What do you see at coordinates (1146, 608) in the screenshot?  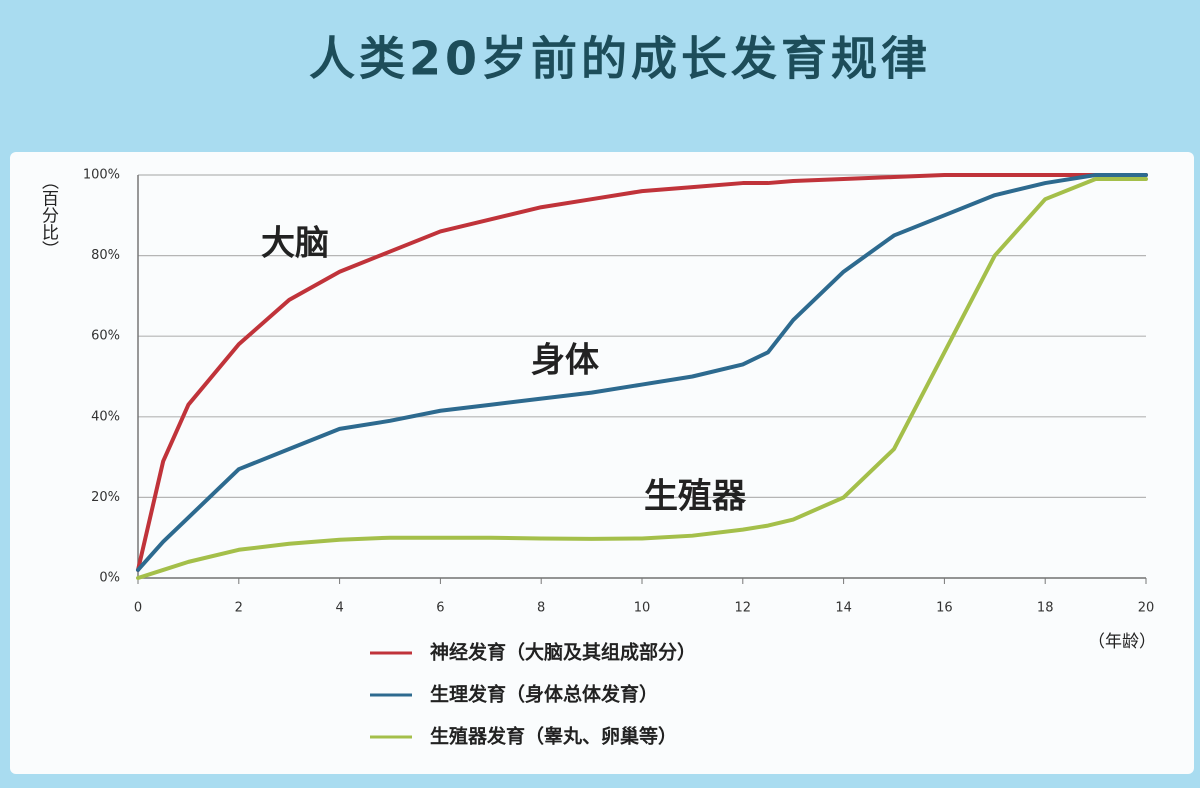 I see `x-tick-label: 20` at bounding box center [1146, 608].